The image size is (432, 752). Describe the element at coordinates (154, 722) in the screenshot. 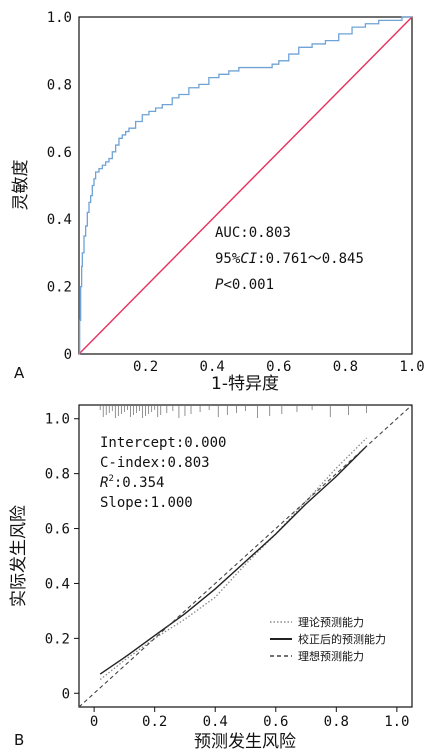

I see `calibration-x-tick-label: 0.2` at that location.